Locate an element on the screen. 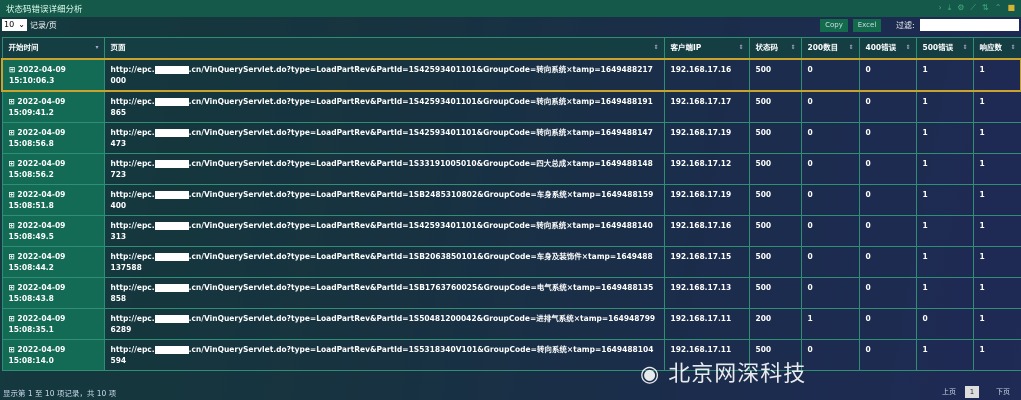 This screenshot has height=400, width=1021. column-header: 响应数 ⇕ is located at coordinates (996, 48).